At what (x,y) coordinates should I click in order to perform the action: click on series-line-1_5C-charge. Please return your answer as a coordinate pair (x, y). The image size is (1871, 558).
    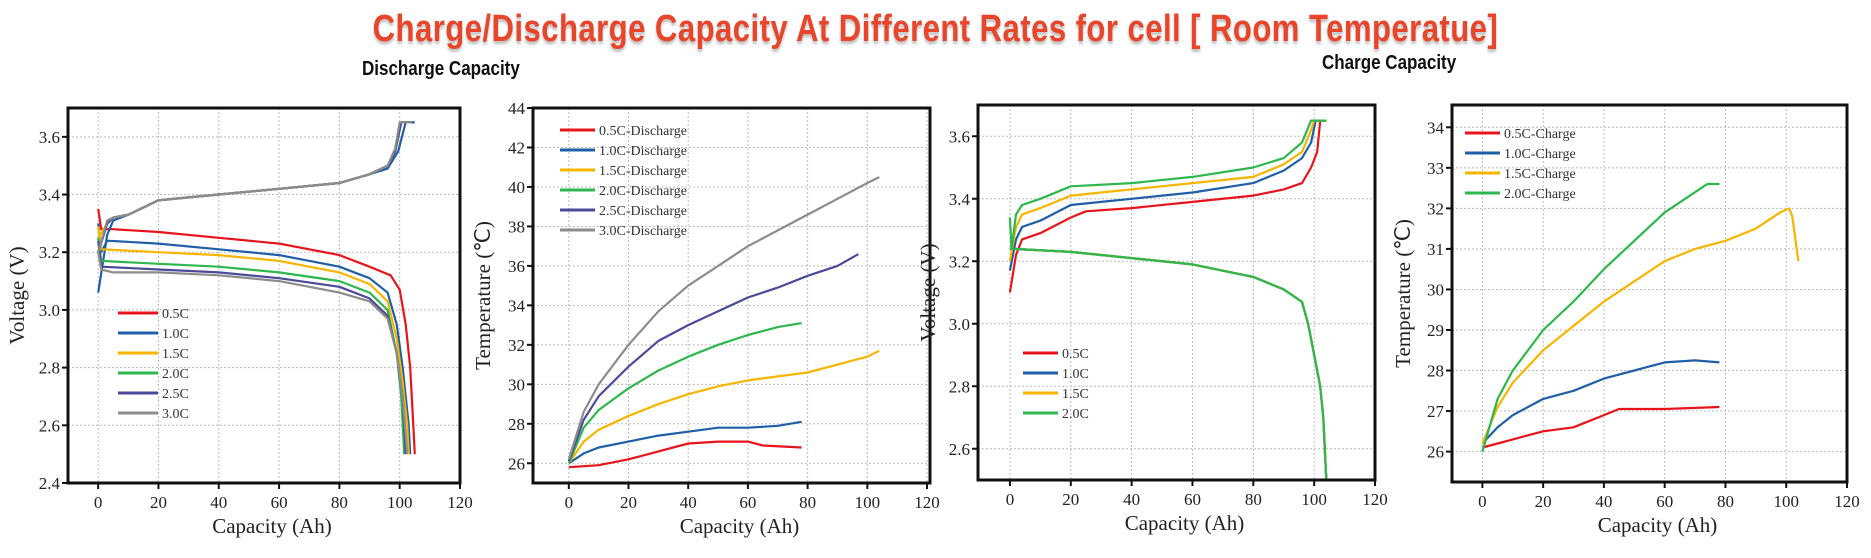
    Looking at the image, I should click on (1167, 190).